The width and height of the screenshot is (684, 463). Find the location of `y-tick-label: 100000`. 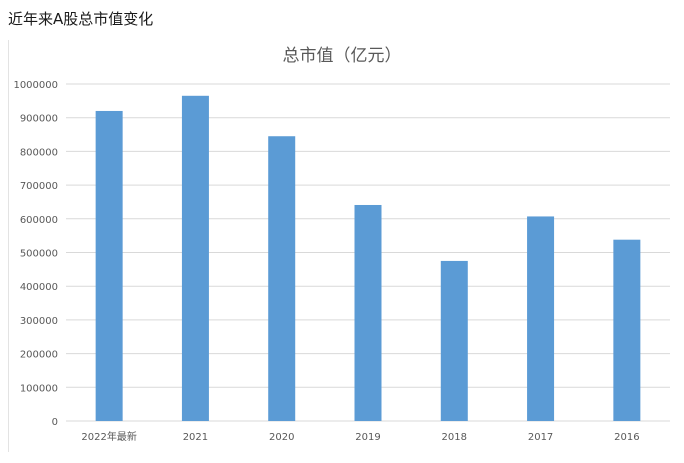

y-tick-label: 100000 is located at coordinates (39, 388).